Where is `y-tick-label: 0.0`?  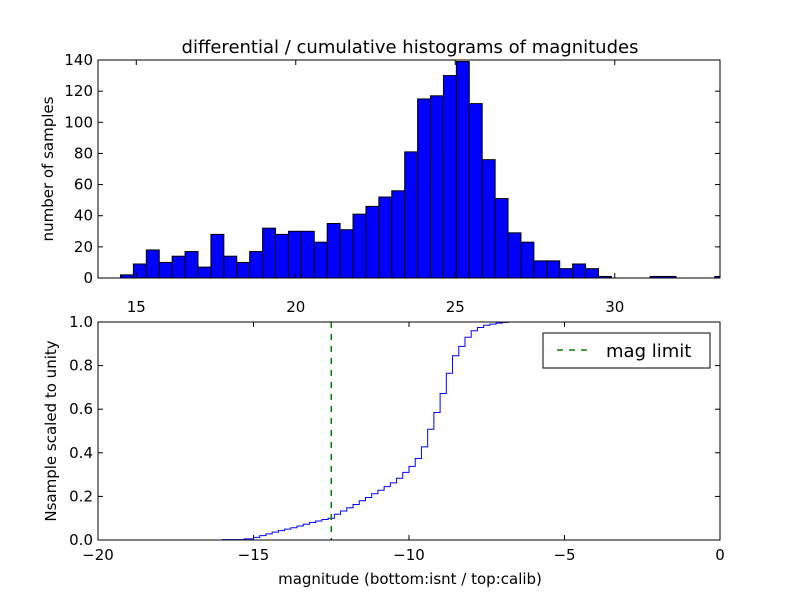 y-tick-label: 0.0 is located at coordinates (81, 540).